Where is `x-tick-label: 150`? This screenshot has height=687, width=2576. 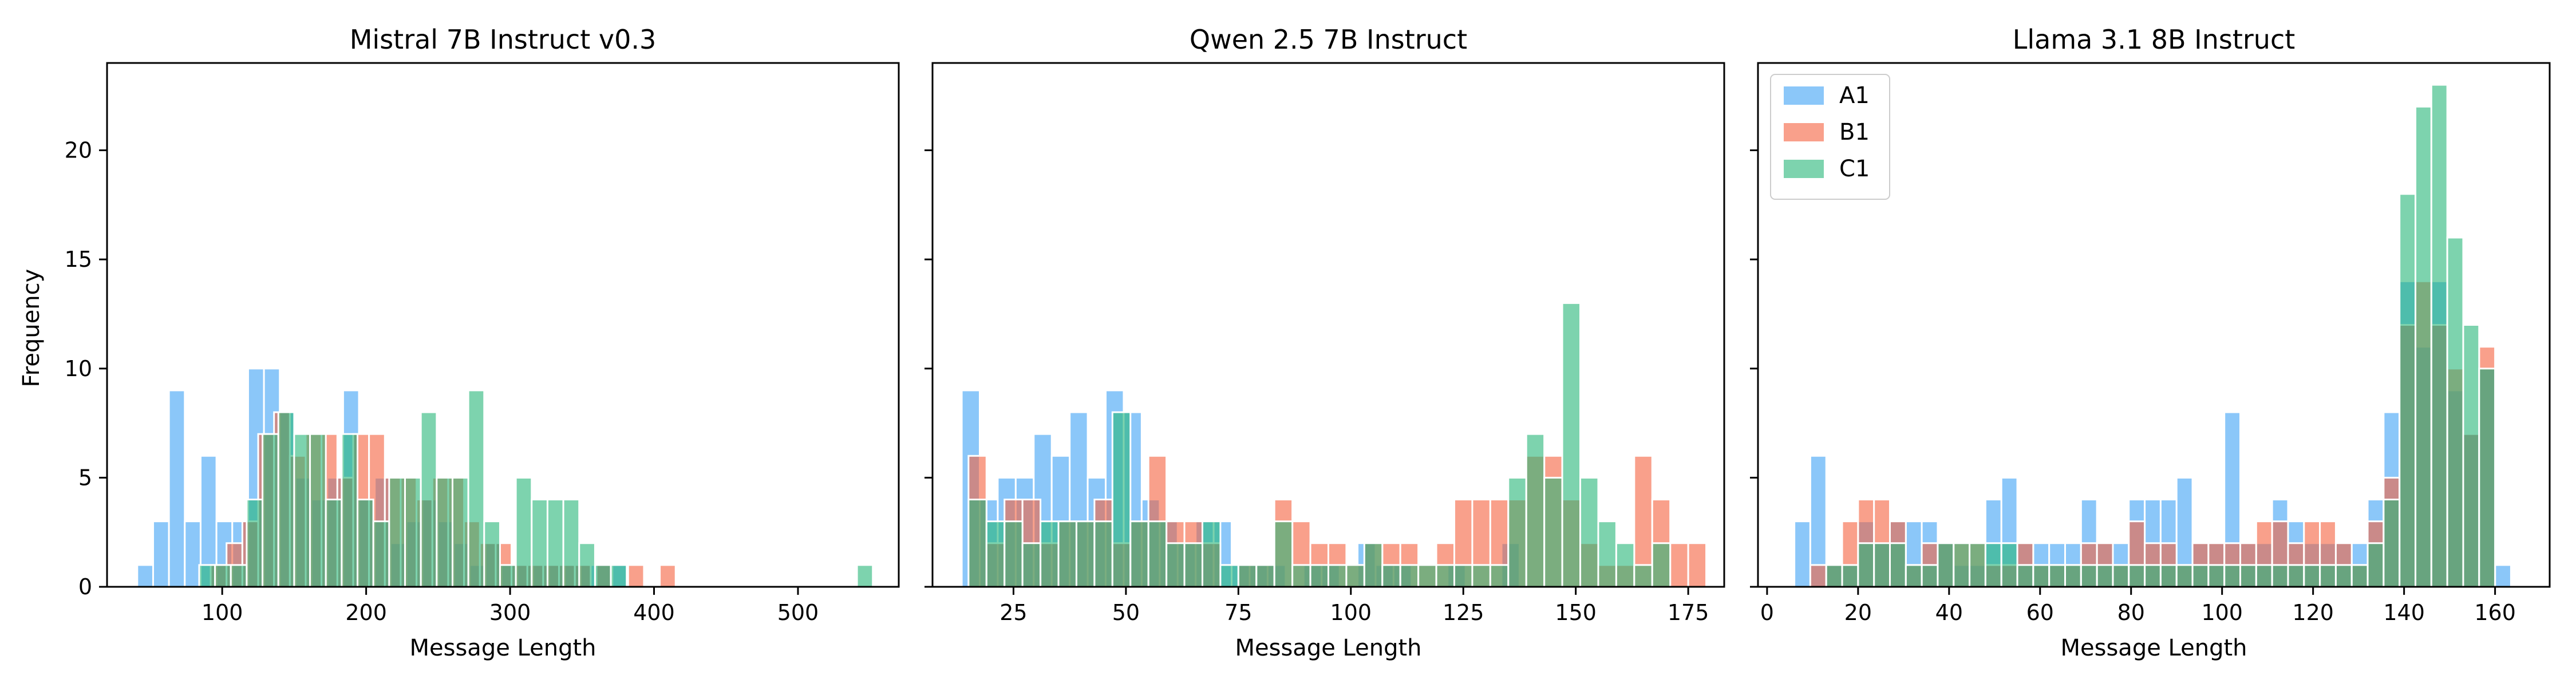
x-tick-label: 150 is located at coordinates (1576, 612).